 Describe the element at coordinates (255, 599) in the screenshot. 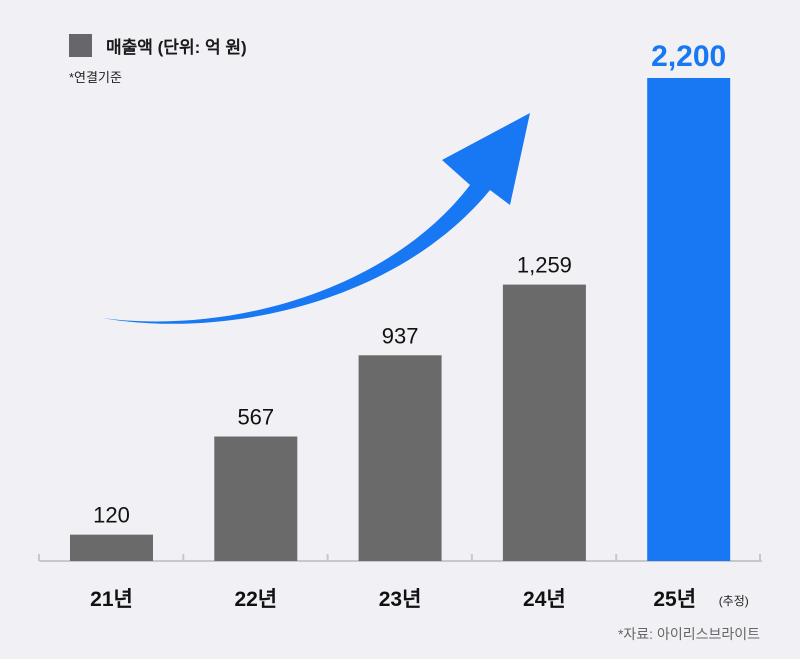

I see `x-tick-label: 22년` at that location.